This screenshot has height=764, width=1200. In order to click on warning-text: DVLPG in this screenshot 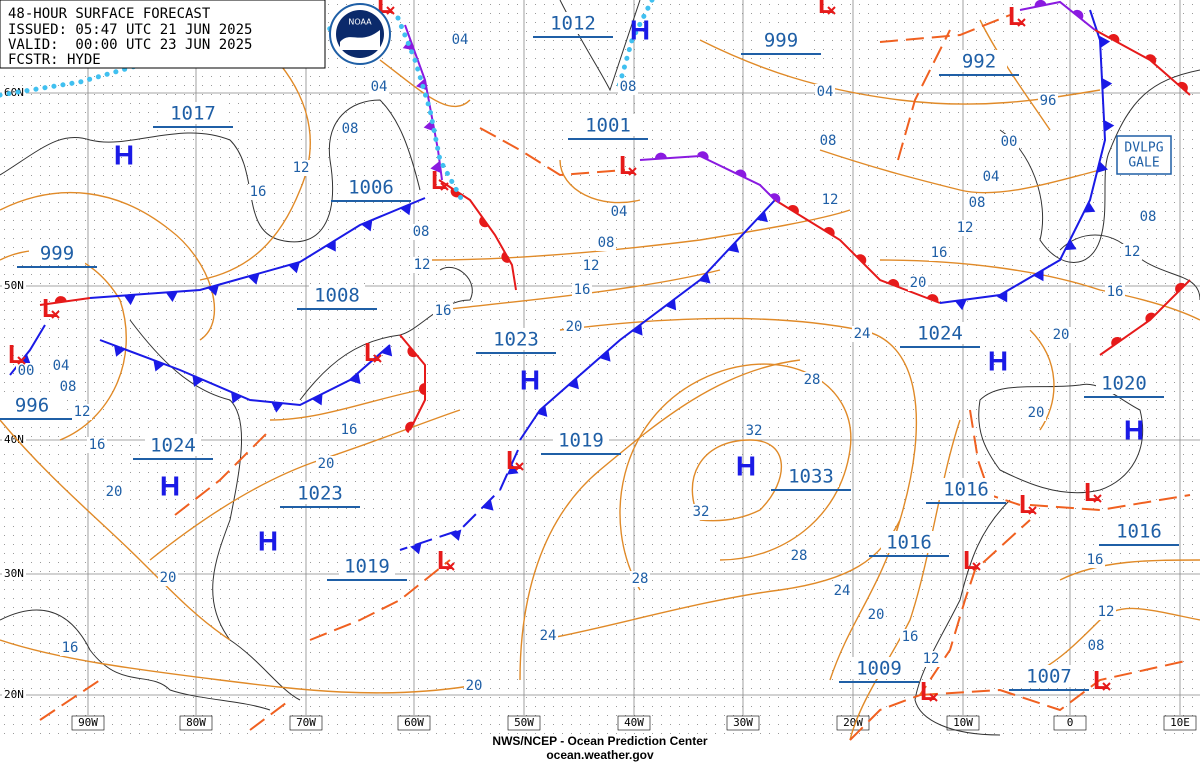, I will do `click(1143, 148)`.